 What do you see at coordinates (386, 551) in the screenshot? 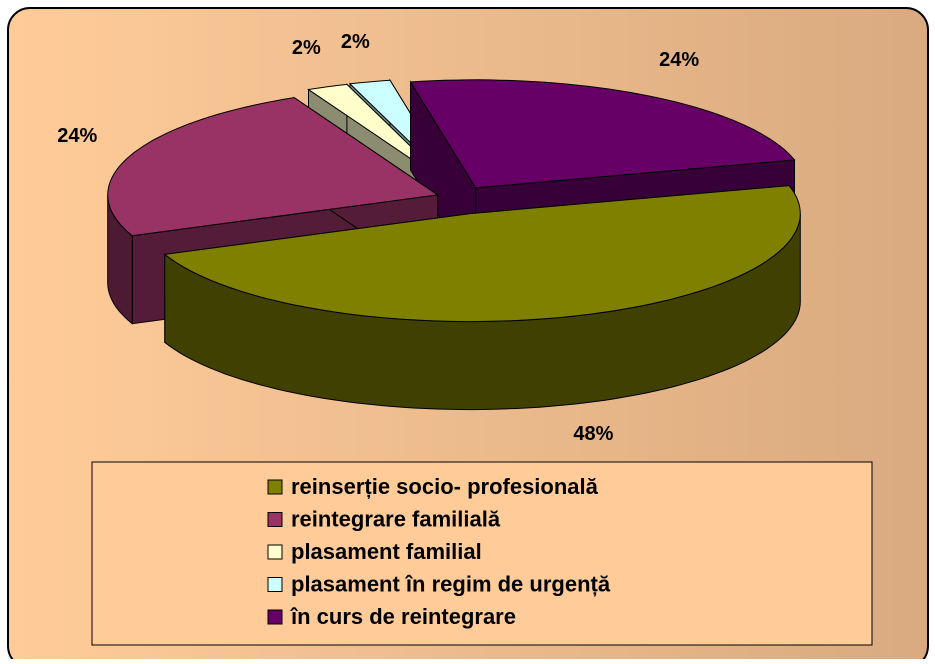
I see `legend-label: plasament familial` at bounding box center [386, 551].